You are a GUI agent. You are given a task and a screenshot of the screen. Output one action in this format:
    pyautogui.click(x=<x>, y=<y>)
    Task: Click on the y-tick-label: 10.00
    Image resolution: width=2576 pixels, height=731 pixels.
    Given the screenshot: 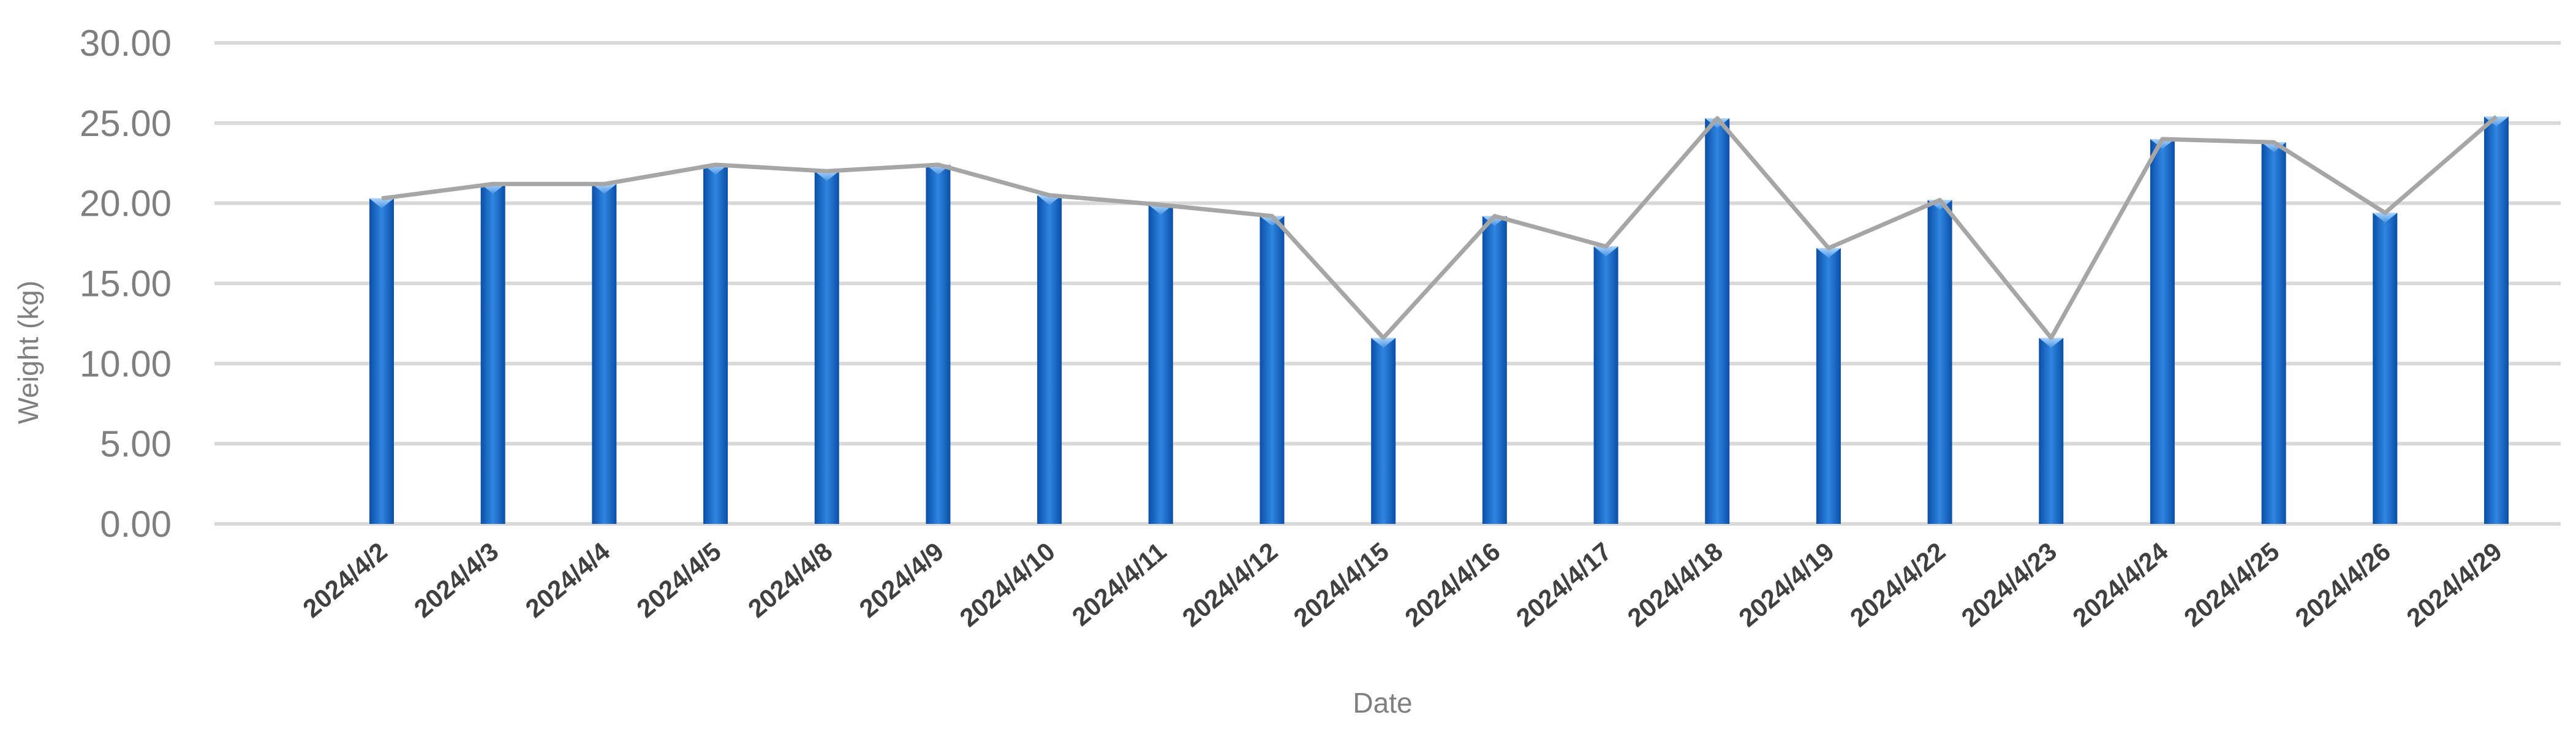 What is the action you would take?
    pyautogui.click(x=126, y=363)
    